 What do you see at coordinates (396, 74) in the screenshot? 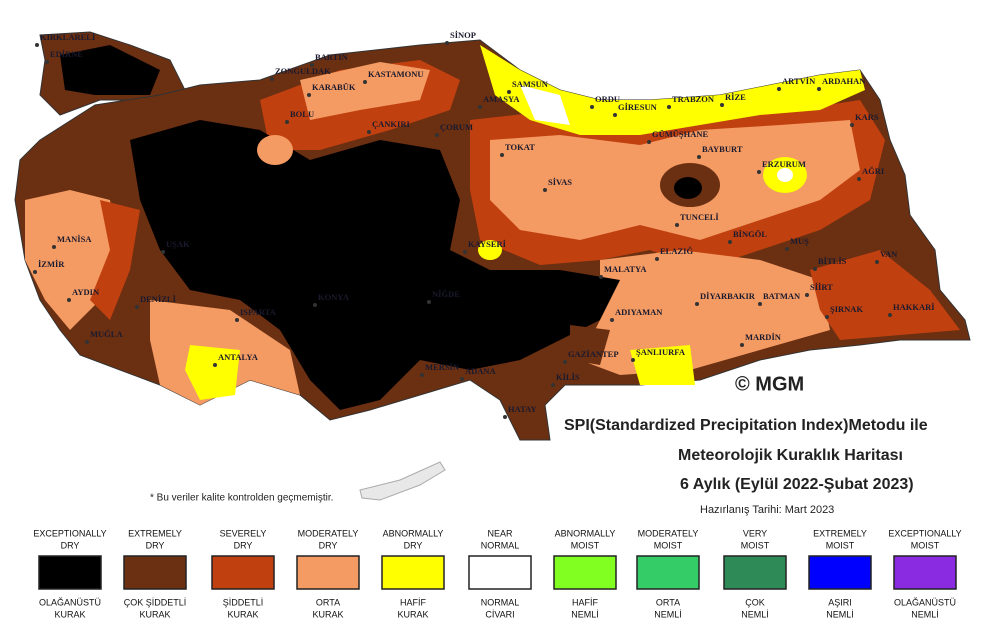
I see `city-label: KASTAMONU` at bounding box center [396, 74].